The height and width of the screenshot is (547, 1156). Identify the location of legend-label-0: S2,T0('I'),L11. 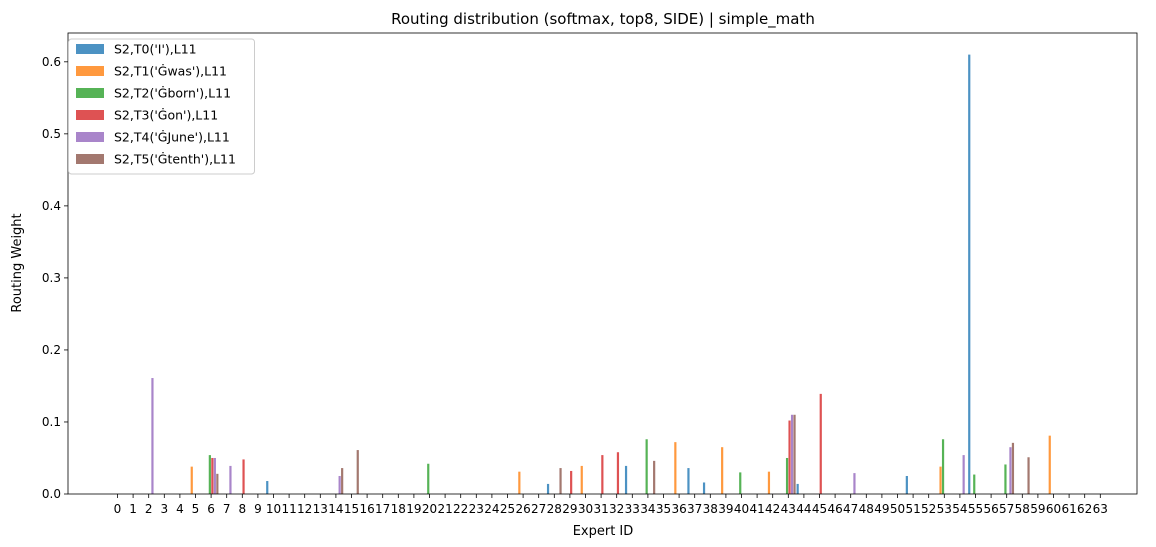
(155, 49).